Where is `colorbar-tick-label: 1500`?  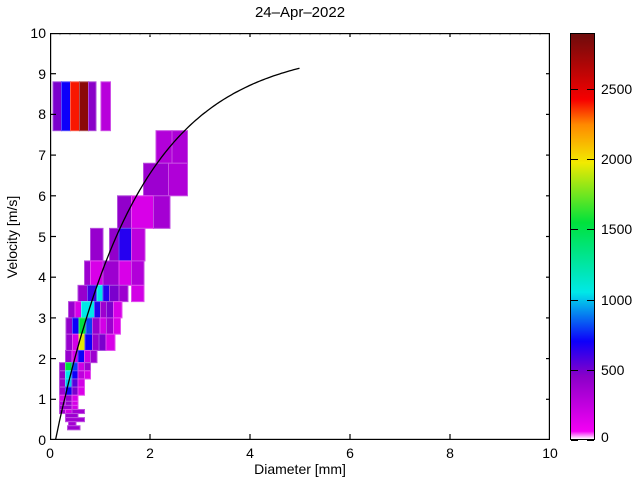
colorbar-tick-label: 1500 is located at coordinates (617, 229).